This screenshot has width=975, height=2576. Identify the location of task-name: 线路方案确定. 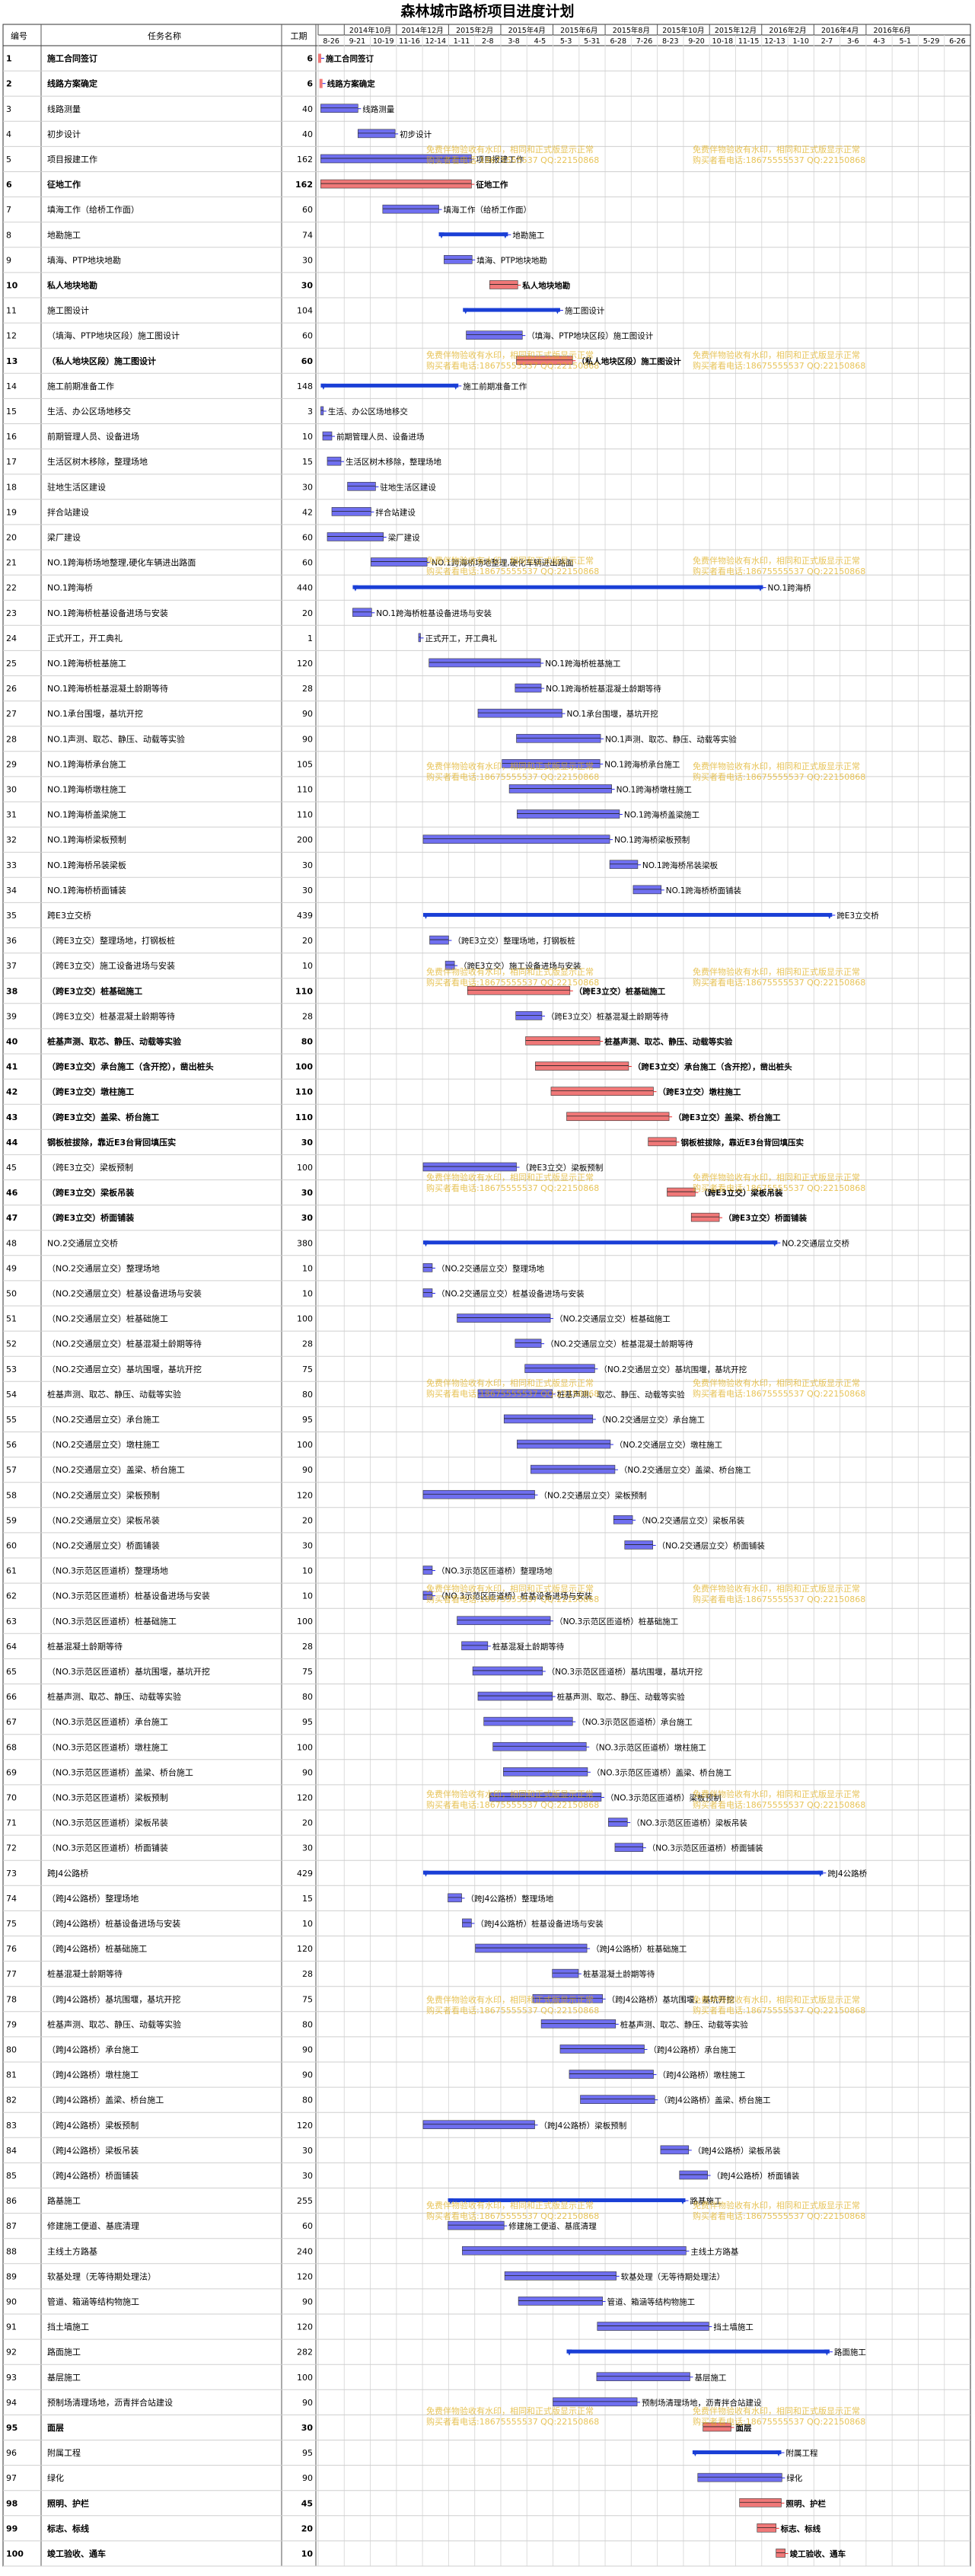
(72, 83).